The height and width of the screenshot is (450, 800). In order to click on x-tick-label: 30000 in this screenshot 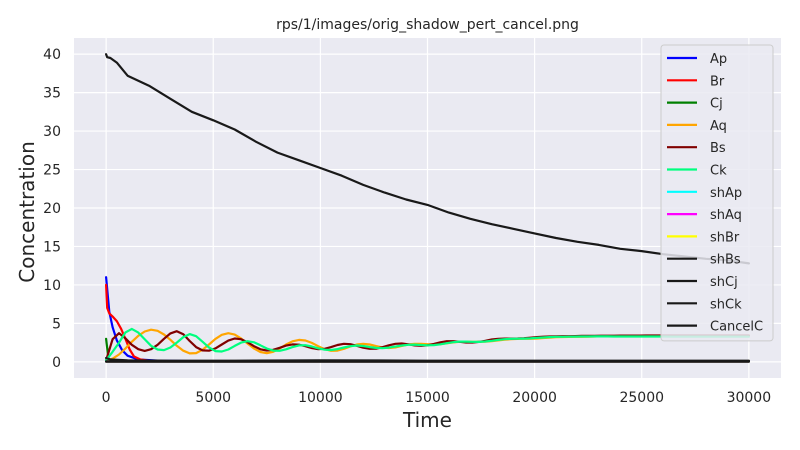, I will do `click(749, 398)`.